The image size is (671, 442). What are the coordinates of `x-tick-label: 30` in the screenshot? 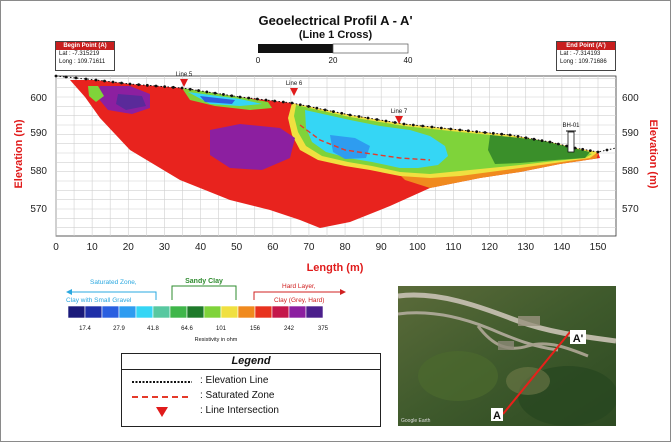 It's located at (165, 247).